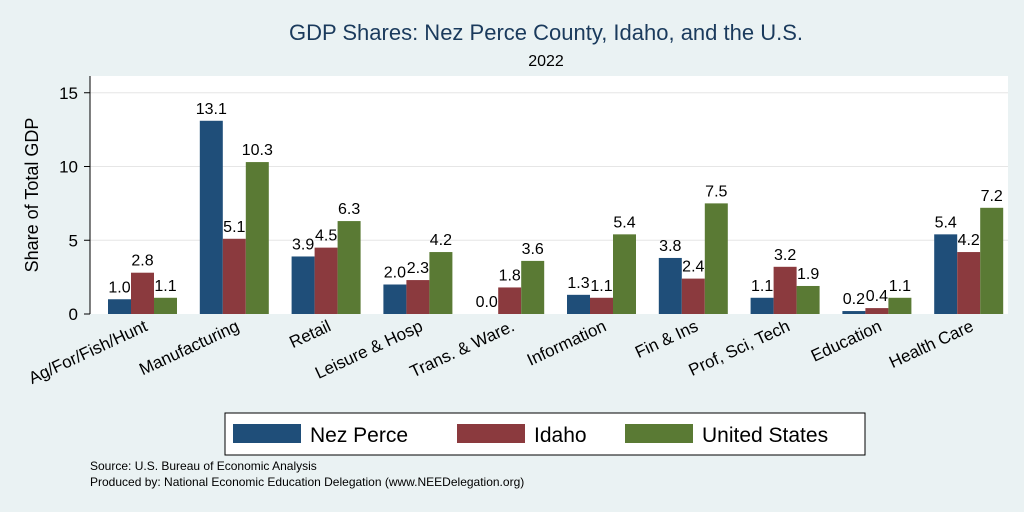 The width and height of the screenshot is (1024, 512). I want to click on source-note: Source: U.S. Bureau of Economic Analysis, so click(203, 466).